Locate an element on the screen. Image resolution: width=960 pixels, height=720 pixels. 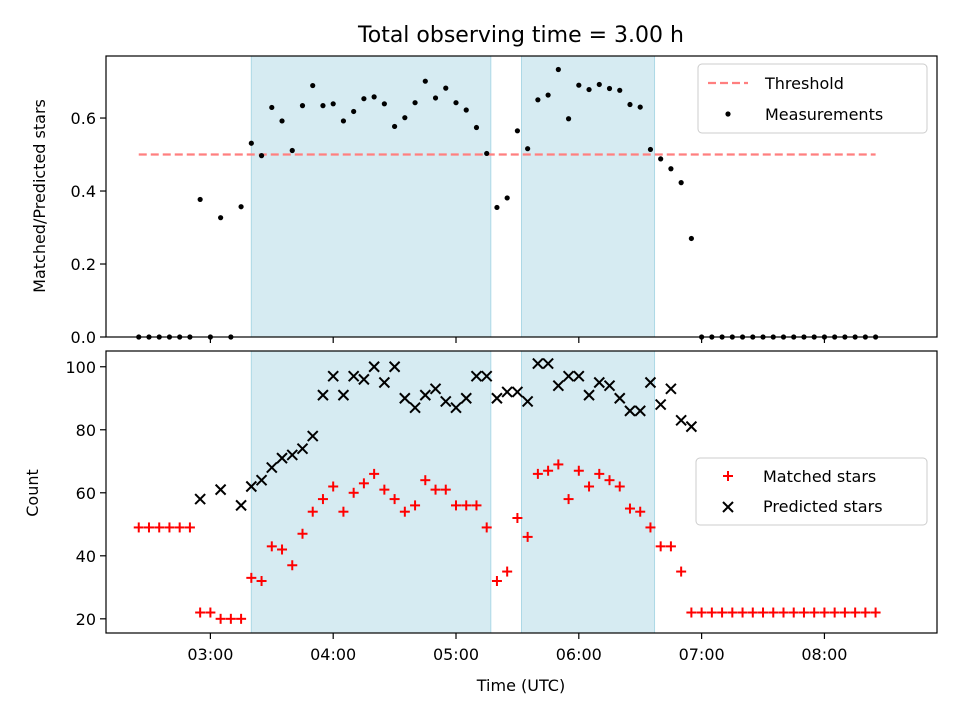
top-ytick-label: 0.6 is located at coordinates (83, 118).